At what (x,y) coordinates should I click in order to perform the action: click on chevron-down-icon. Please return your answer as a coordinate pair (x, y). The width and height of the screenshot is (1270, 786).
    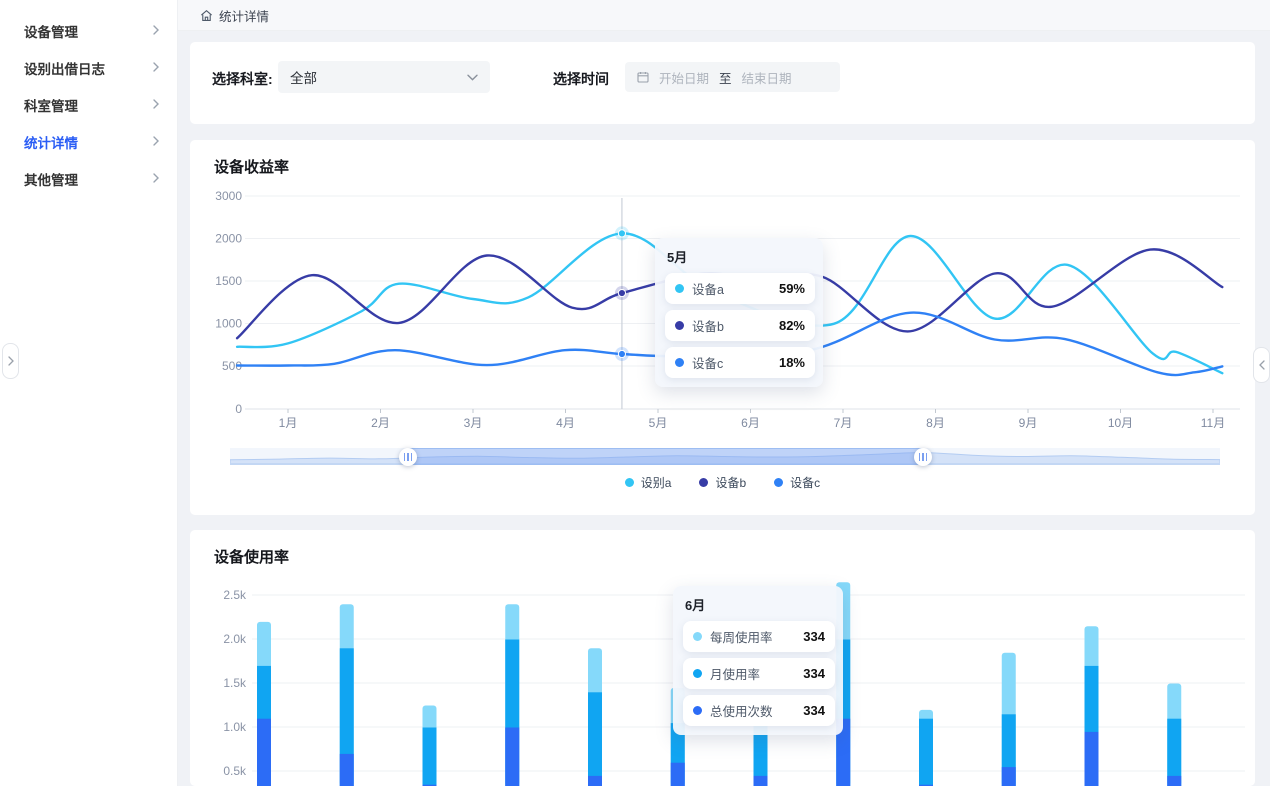
    Looking at the image, I should click on (472, 77).